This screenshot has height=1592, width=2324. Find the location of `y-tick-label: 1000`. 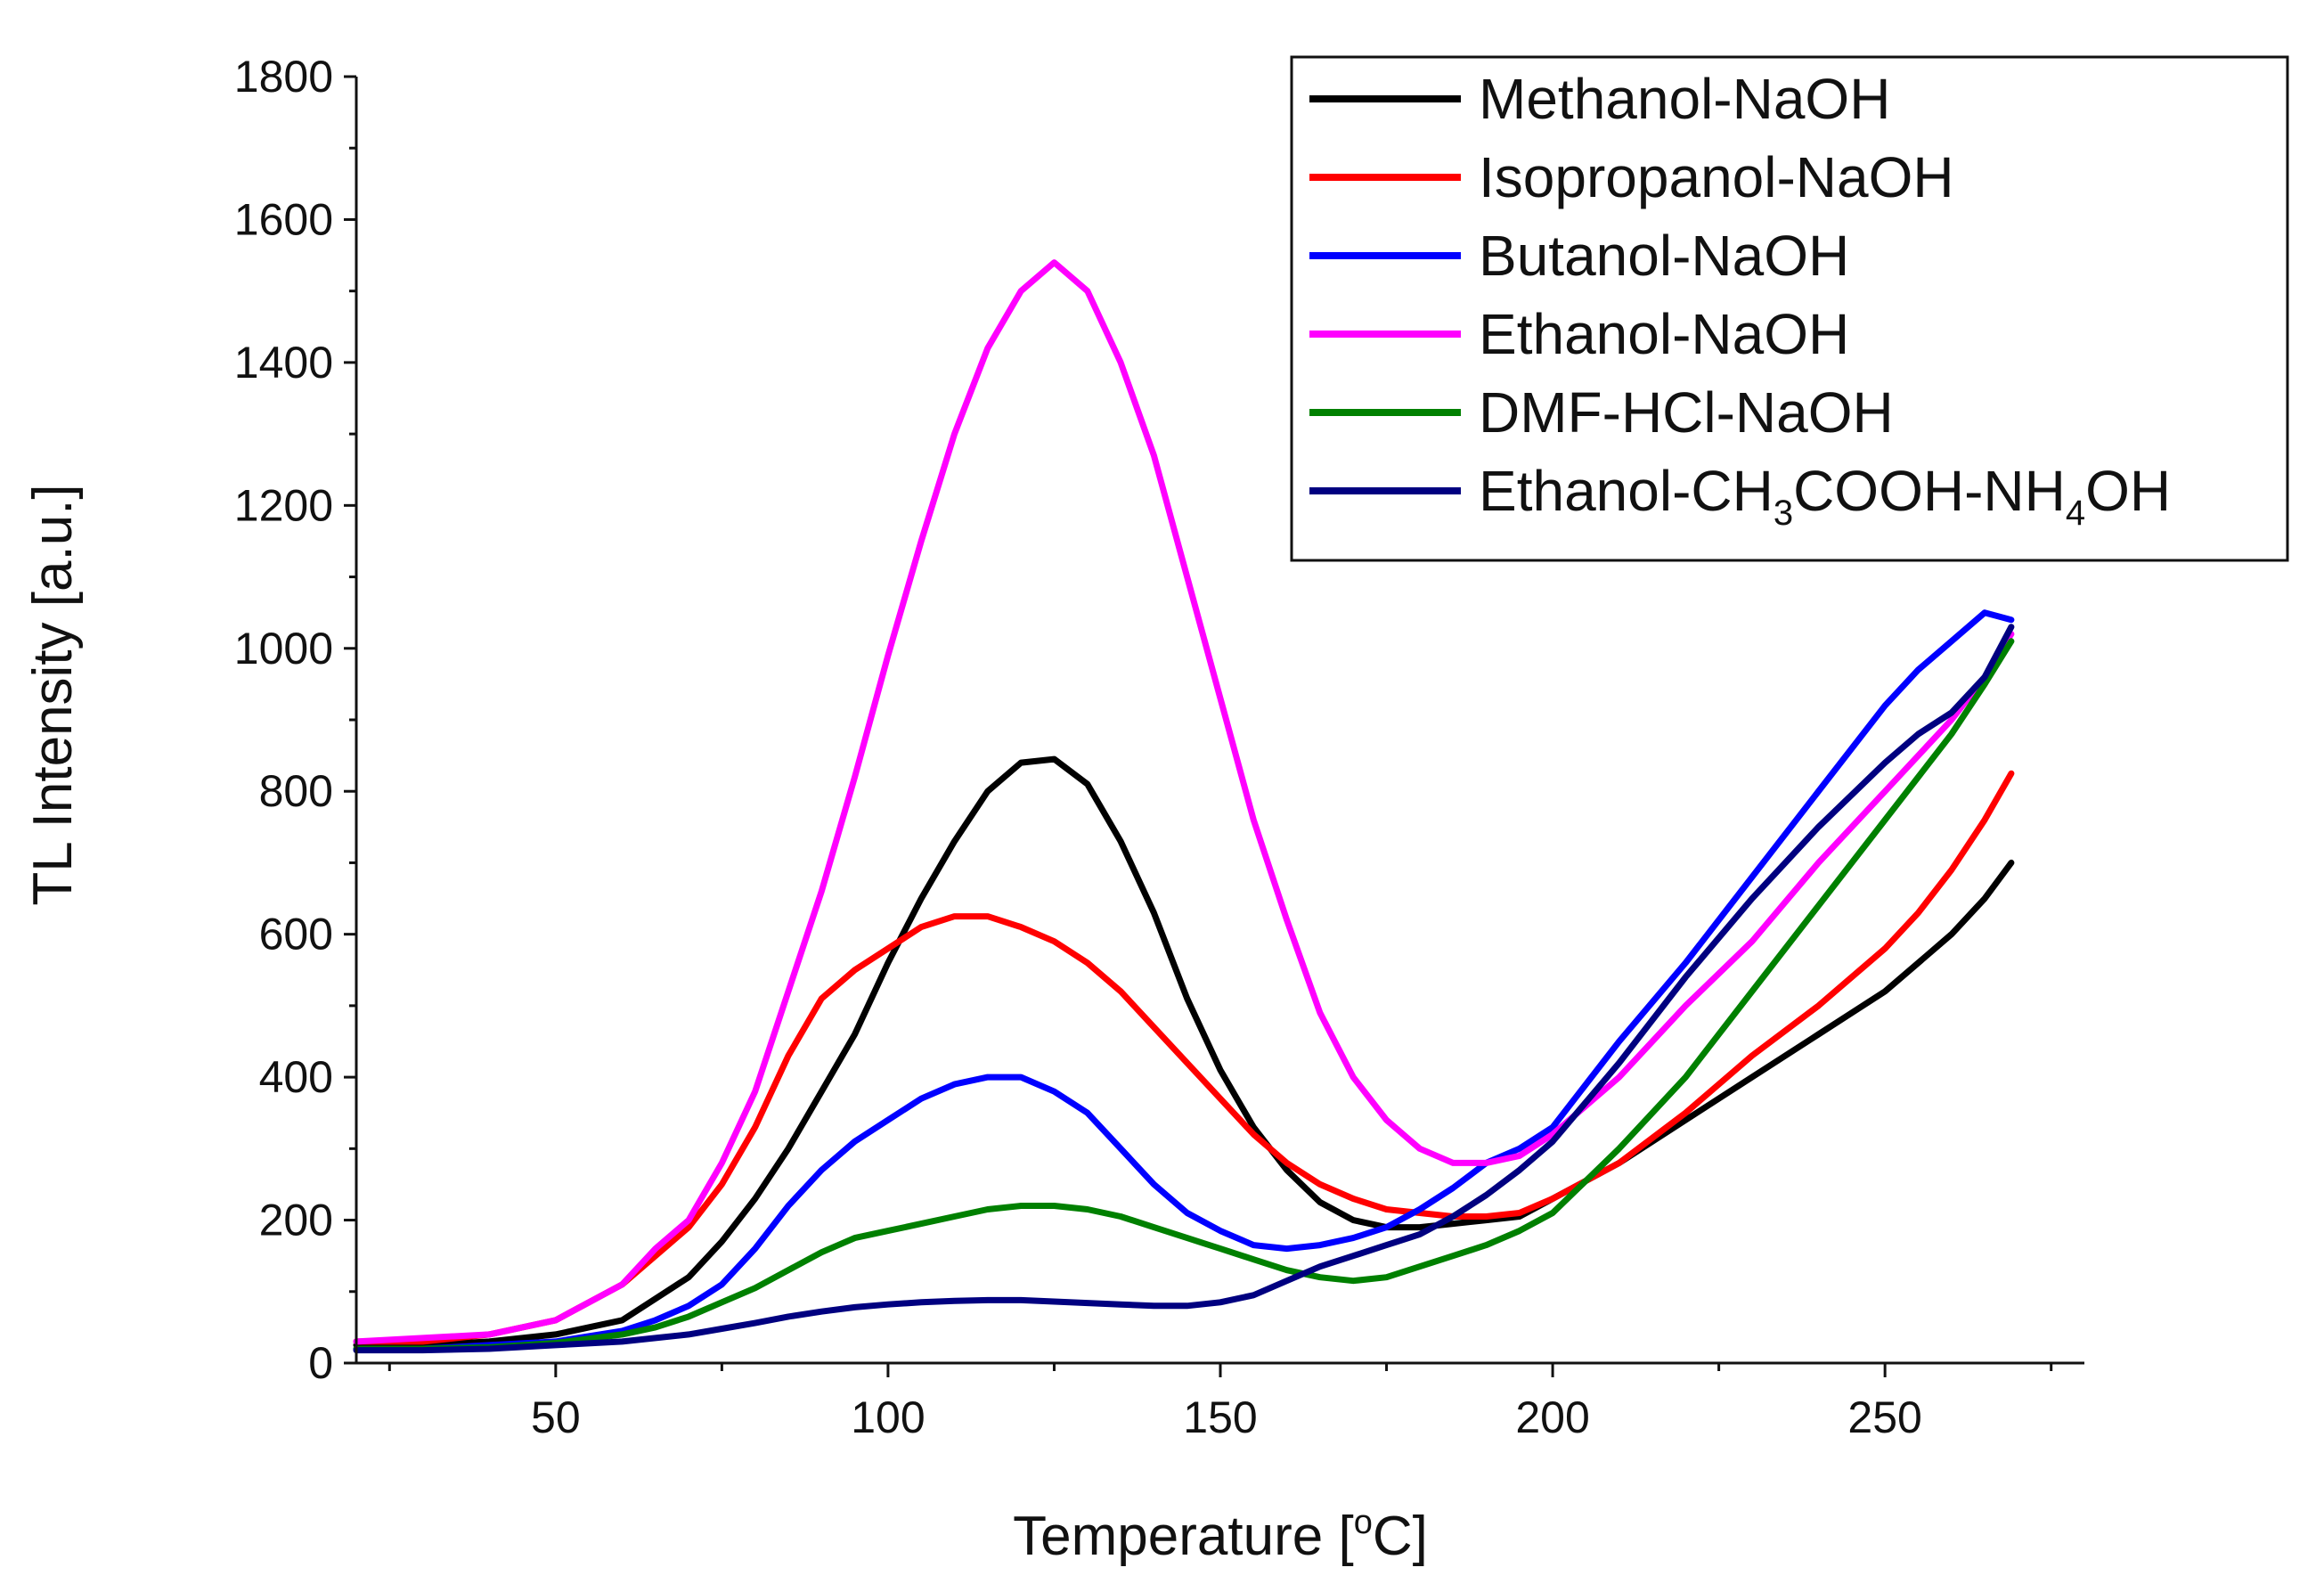

y-tick-label: 1000 is located at coordinates (283, 649).